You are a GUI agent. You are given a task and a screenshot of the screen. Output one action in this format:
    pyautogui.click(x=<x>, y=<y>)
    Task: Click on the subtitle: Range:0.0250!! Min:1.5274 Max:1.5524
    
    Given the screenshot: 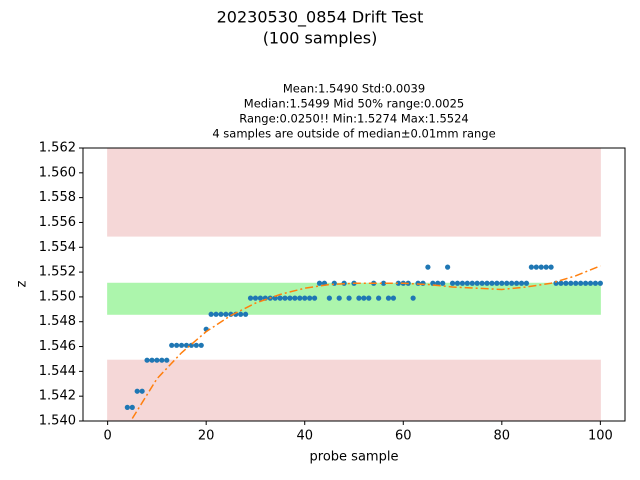 What is the action you would take?
    pyautogui.click(x=354, y=119)
    